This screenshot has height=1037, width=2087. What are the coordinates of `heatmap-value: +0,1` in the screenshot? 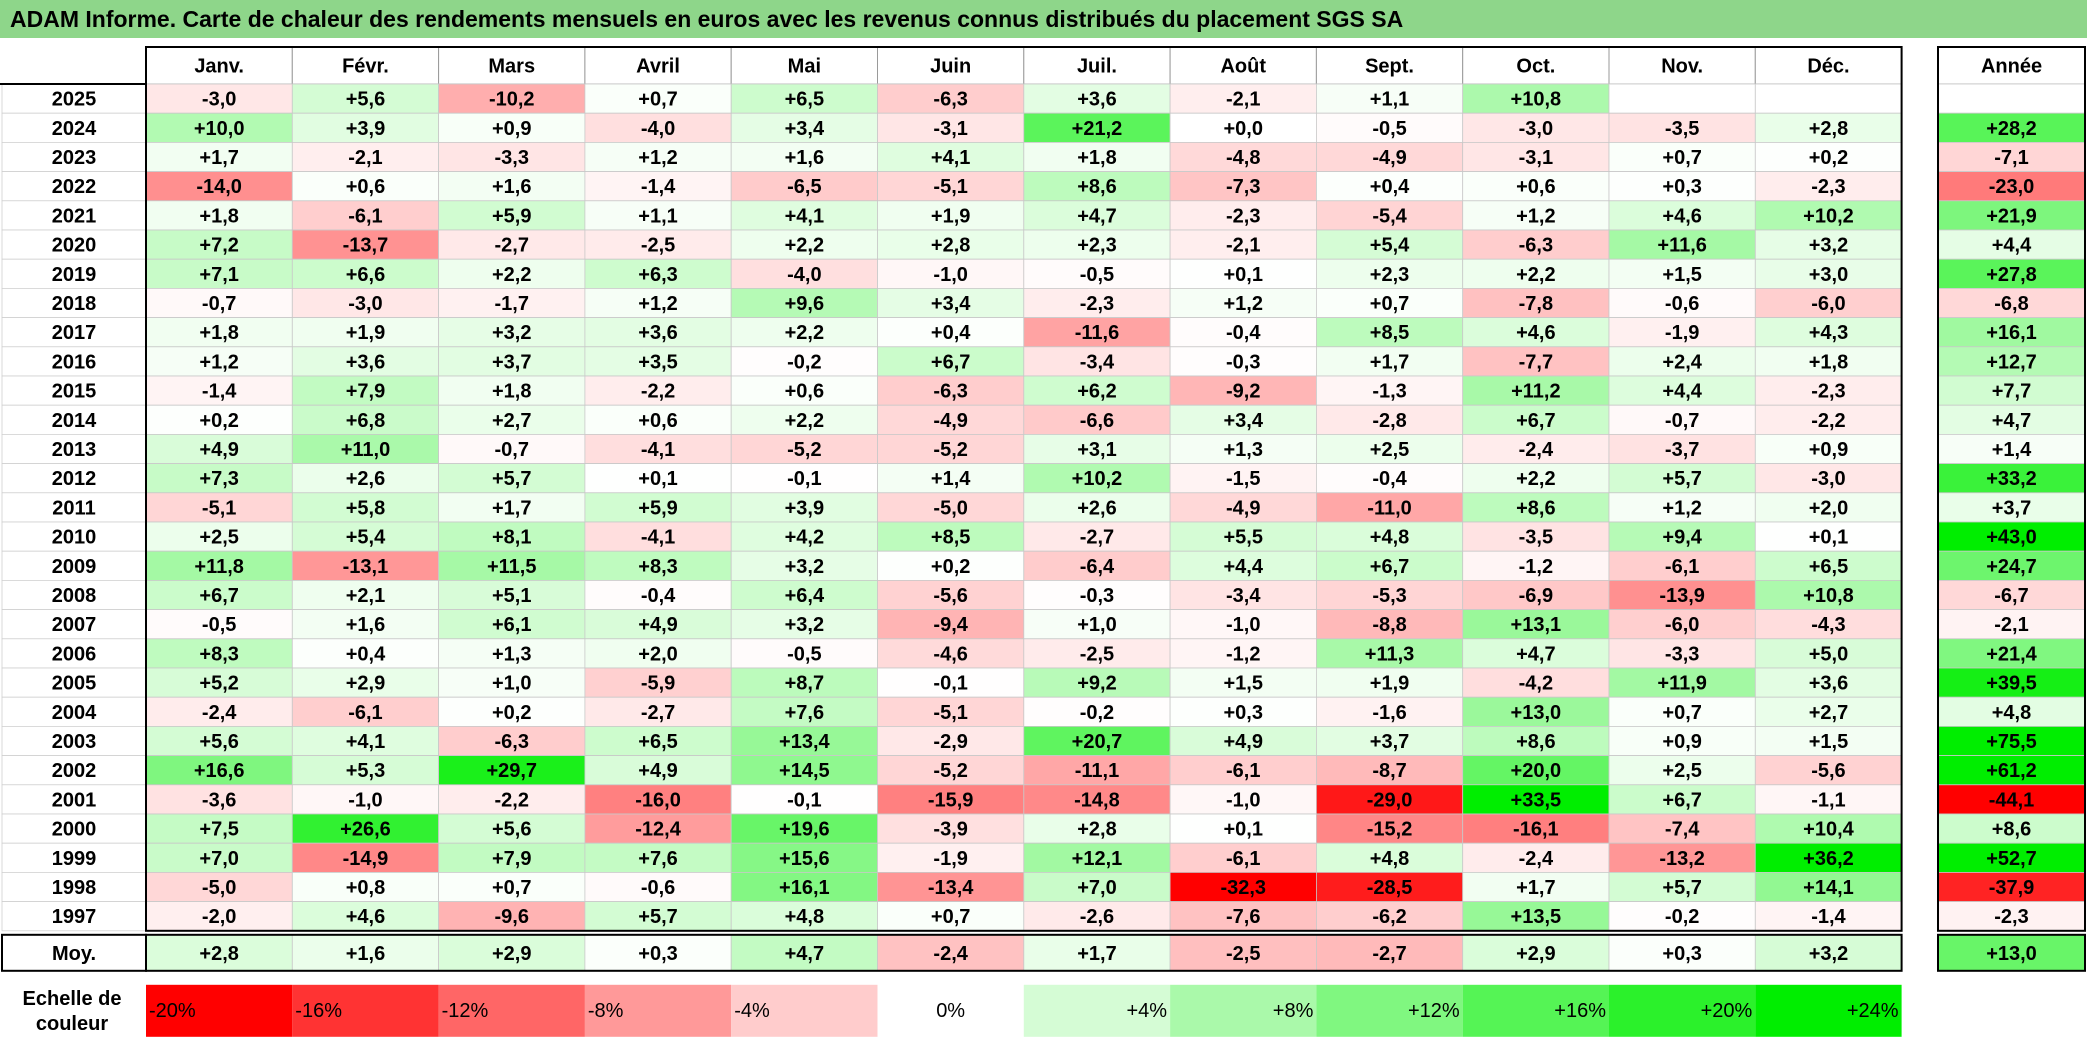 It's located at (1243, 275).